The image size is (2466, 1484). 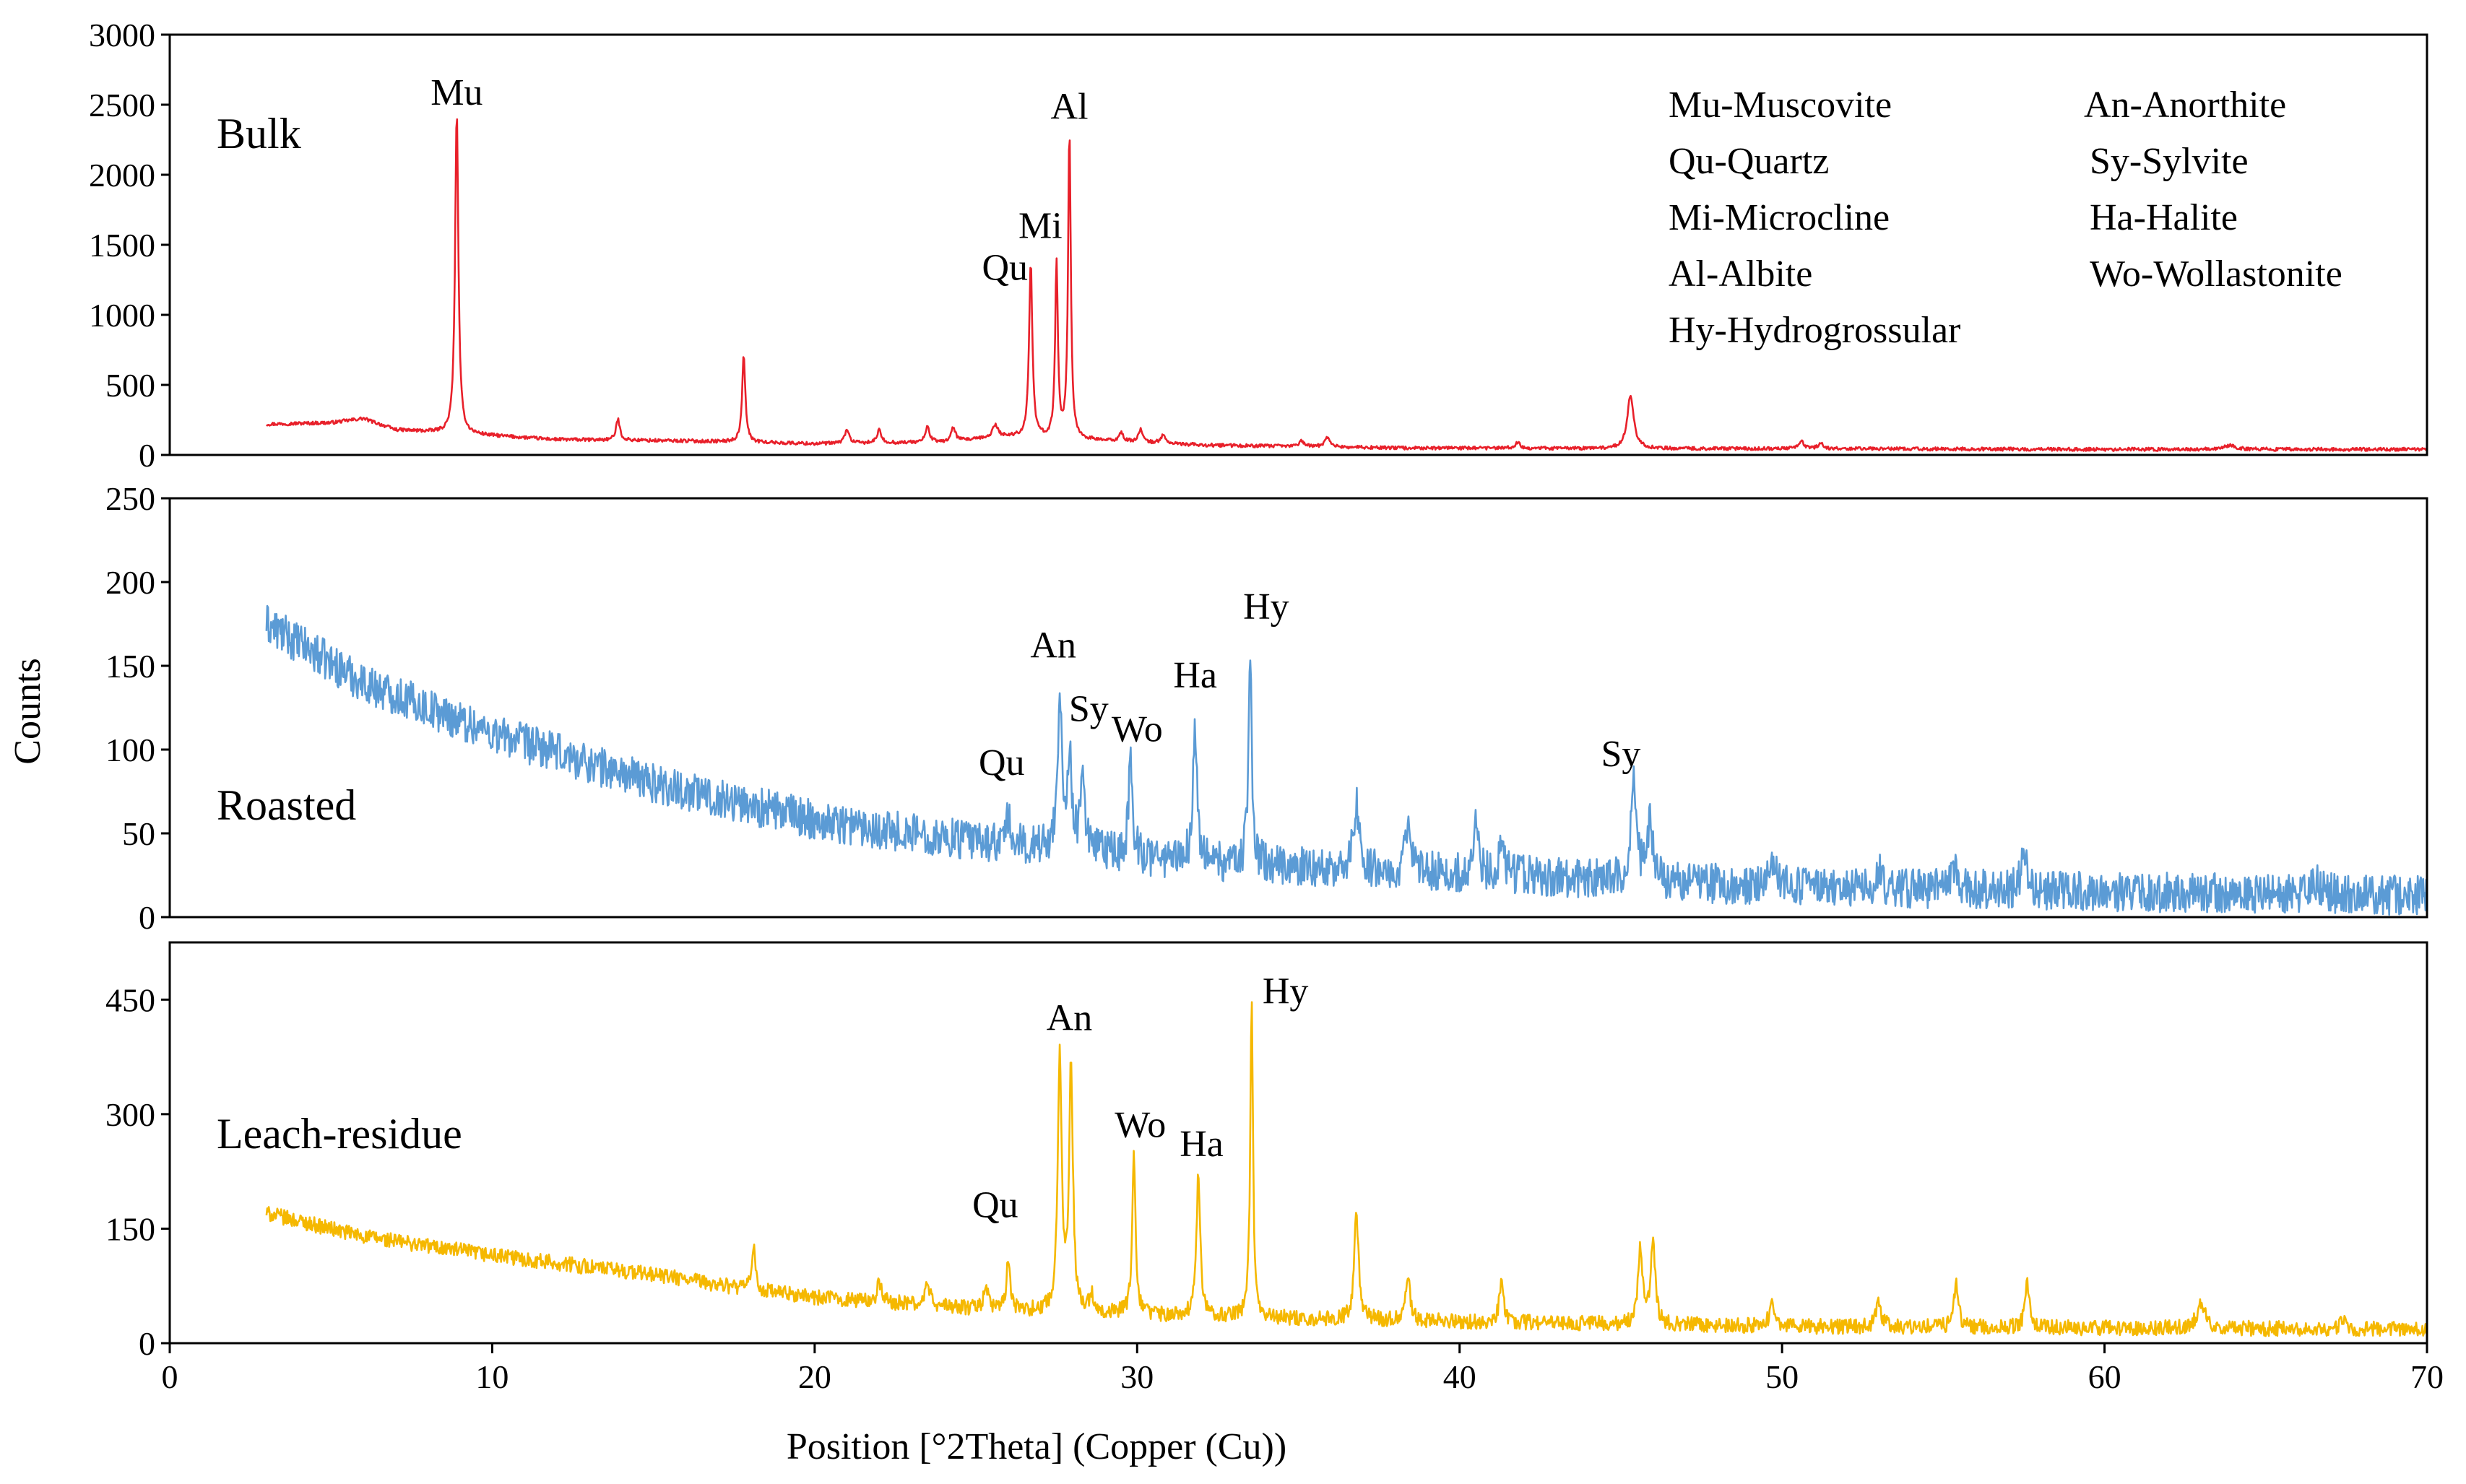 I want to click on y-tick-label: 300, so click(x=130, y=1114).